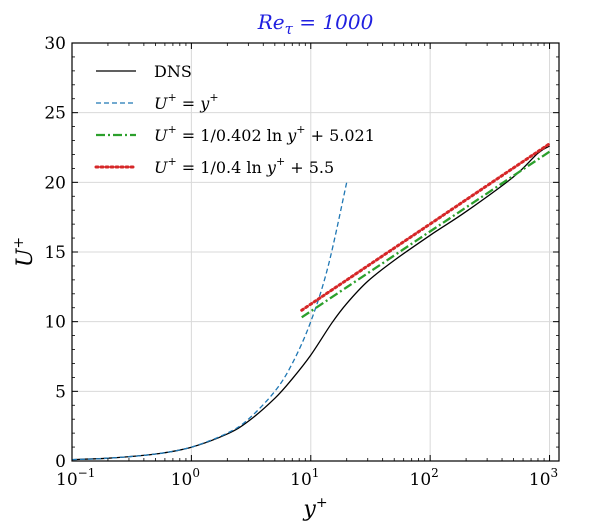 This screenshot has height=531, width=589. Describe the element at coordinates (75, 478) in the screenshot. I see `x-tick-label: 10⁻¹` at that location.